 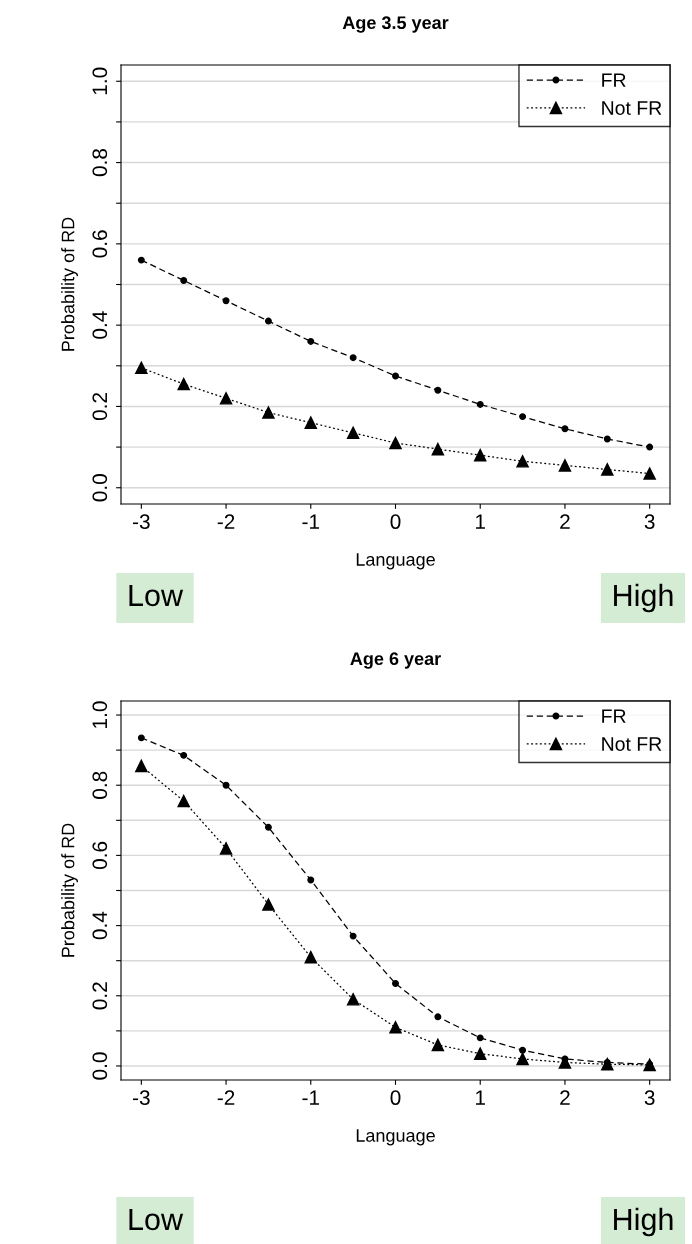 I want to click on chart-title: Age 3.5 year, so click(x=395, y=24).